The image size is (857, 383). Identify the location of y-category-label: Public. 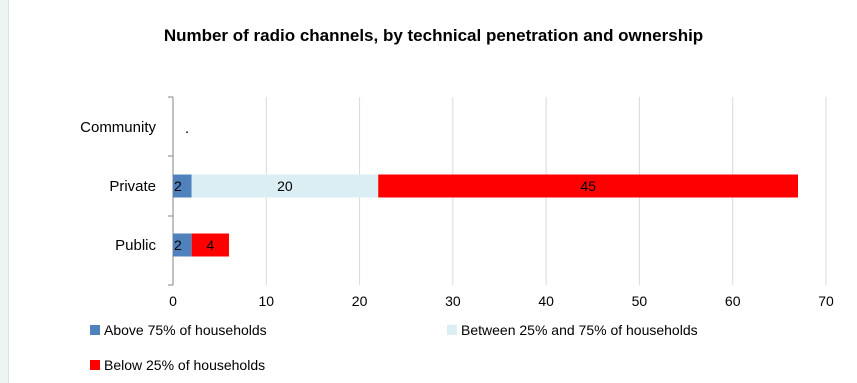
(135, 245).